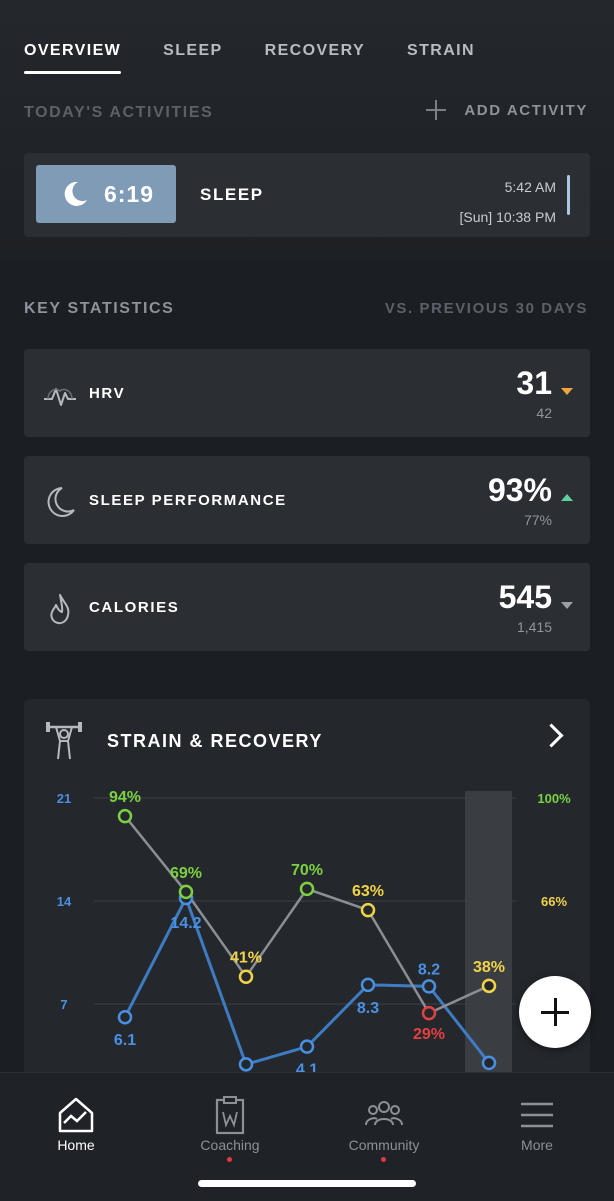 This screenshot has height=1201, width=614. Describe the element at coordinates (125, 1040) in the screenshot. I see `strain-label: 6.1` at that location.